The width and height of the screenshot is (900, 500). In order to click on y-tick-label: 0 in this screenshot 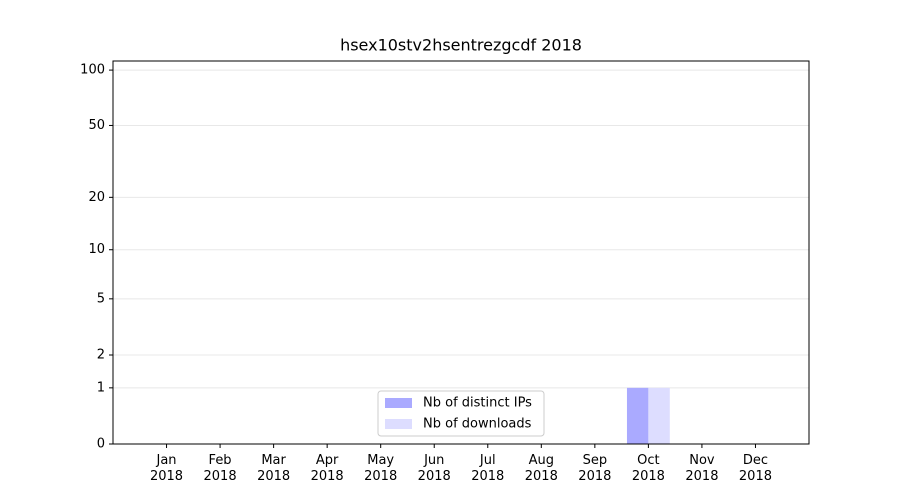, I will do `click(101, 444)`.